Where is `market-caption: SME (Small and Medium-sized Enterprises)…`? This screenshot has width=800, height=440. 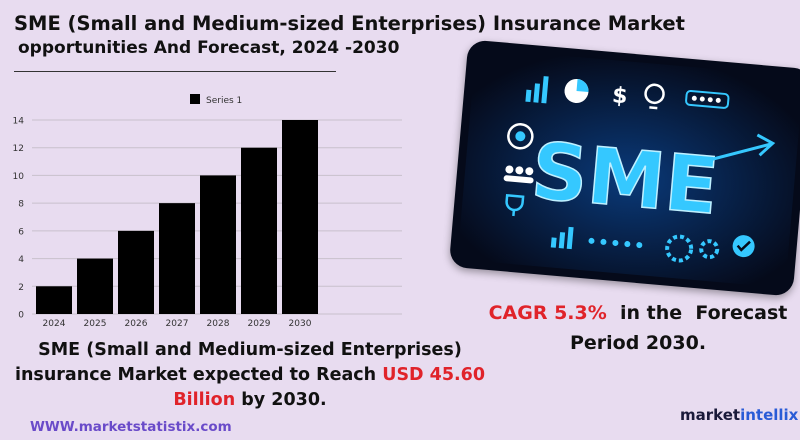 market-caption: SME (Small and Medium-sized Enterprises)… is located at coordinates (250, 375).